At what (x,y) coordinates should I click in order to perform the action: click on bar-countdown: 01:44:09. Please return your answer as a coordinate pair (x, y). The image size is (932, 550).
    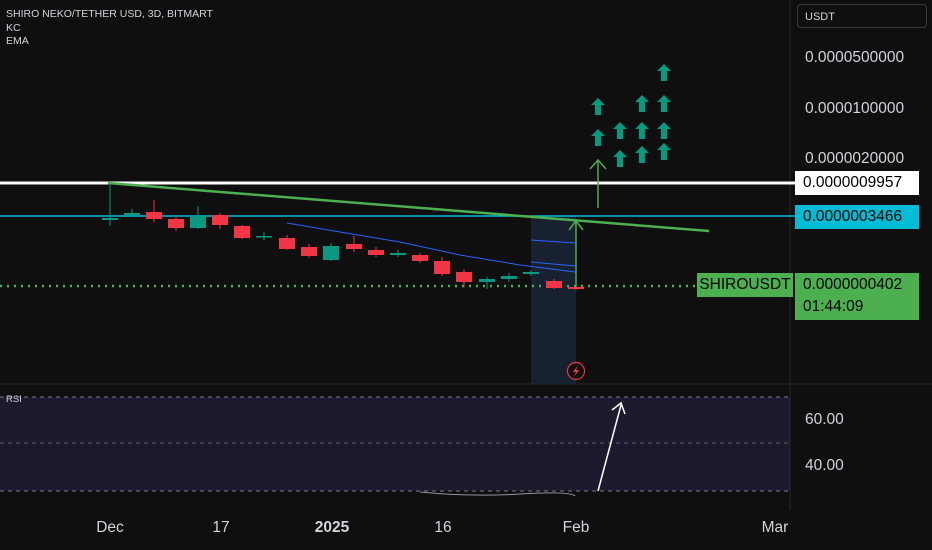
    Looking at the image, I should click on (833, 306).